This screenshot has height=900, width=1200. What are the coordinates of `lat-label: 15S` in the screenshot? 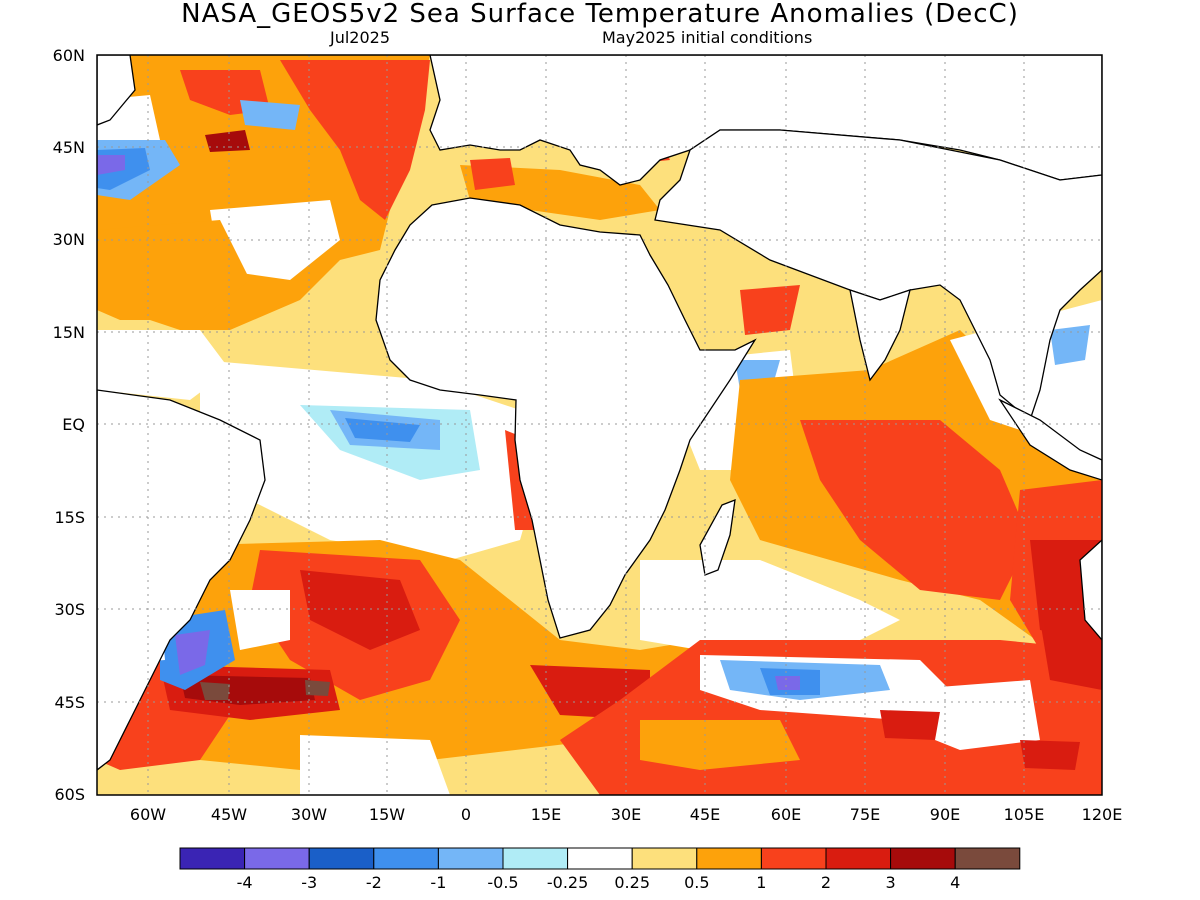 It's located at (69, 517).